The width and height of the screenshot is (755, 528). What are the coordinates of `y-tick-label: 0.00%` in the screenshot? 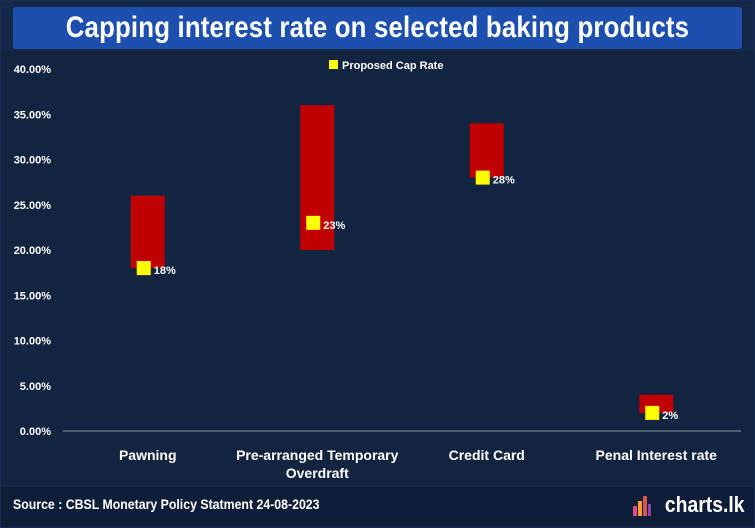 It's located at (35, 432).